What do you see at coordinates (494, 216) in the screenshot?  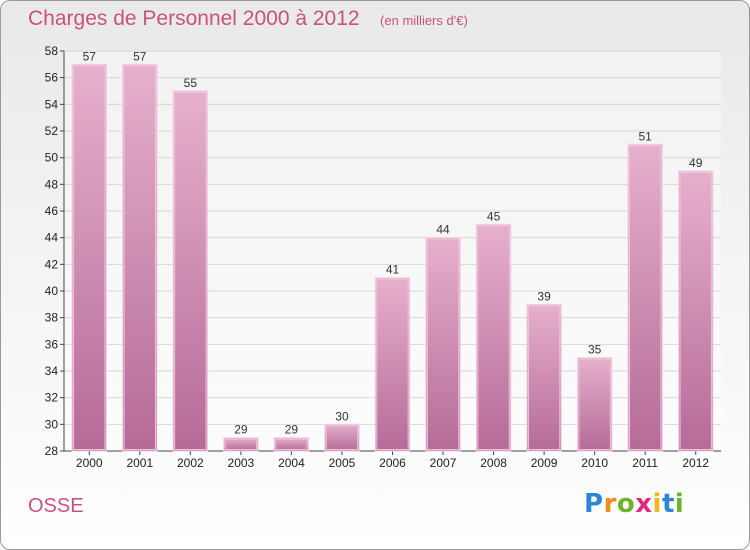 I see `value-label: 45` at bounding box center [494, 216].